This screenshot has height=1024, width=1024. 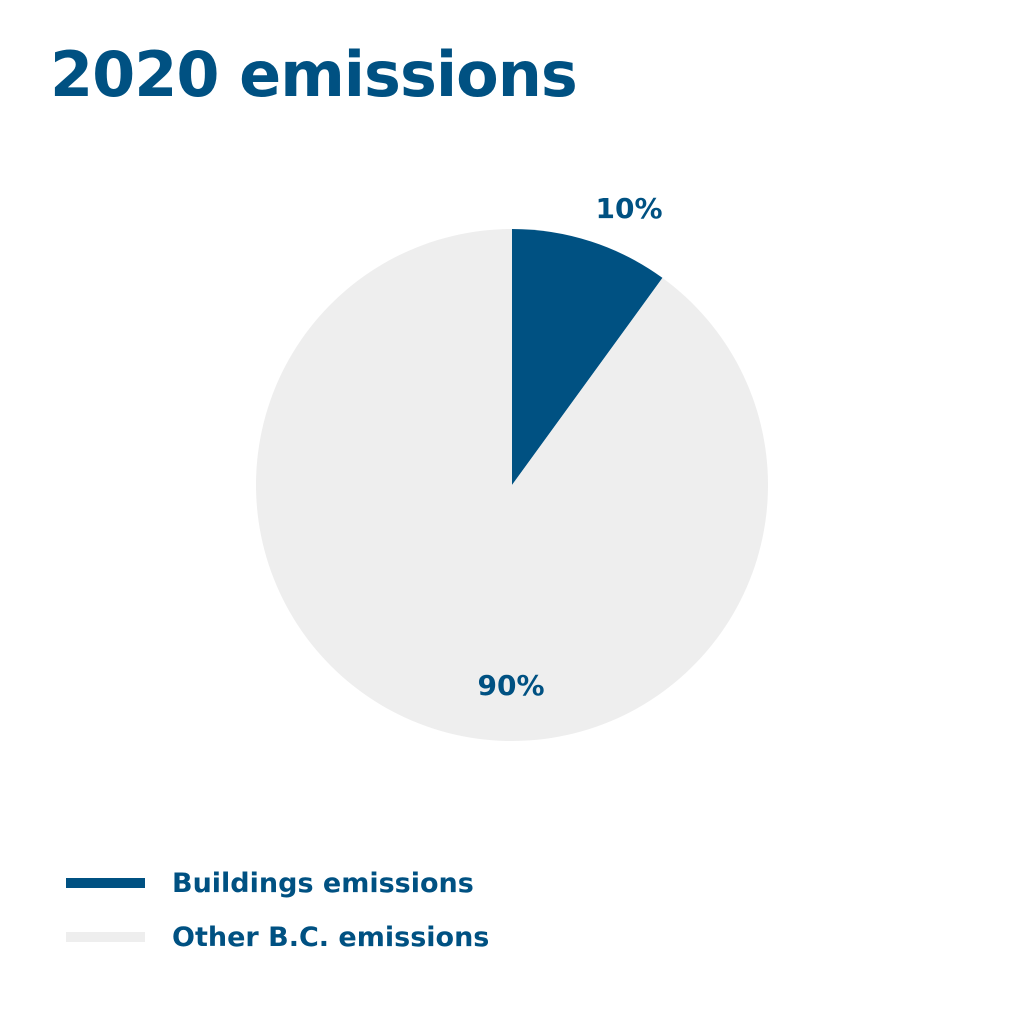 I want to click on legend-swatch-buildings, so click(x=105, y=883).